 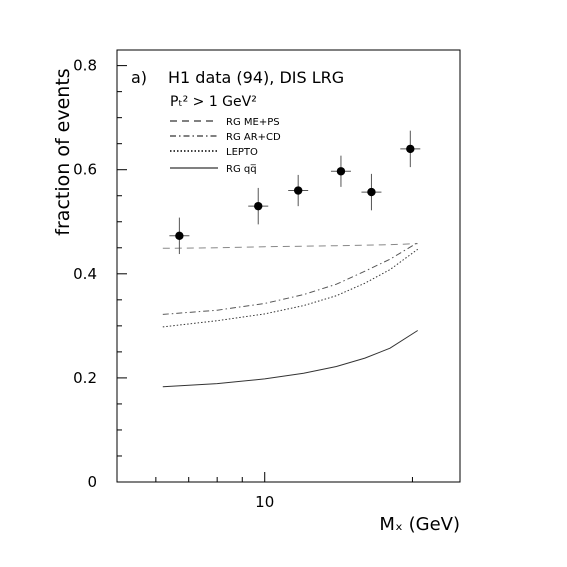 What do you see at coordinates (419, 524) in the screenshot?
I see `x-axis-label: Mₓ (GeV)` at bounding box center [419, 524].